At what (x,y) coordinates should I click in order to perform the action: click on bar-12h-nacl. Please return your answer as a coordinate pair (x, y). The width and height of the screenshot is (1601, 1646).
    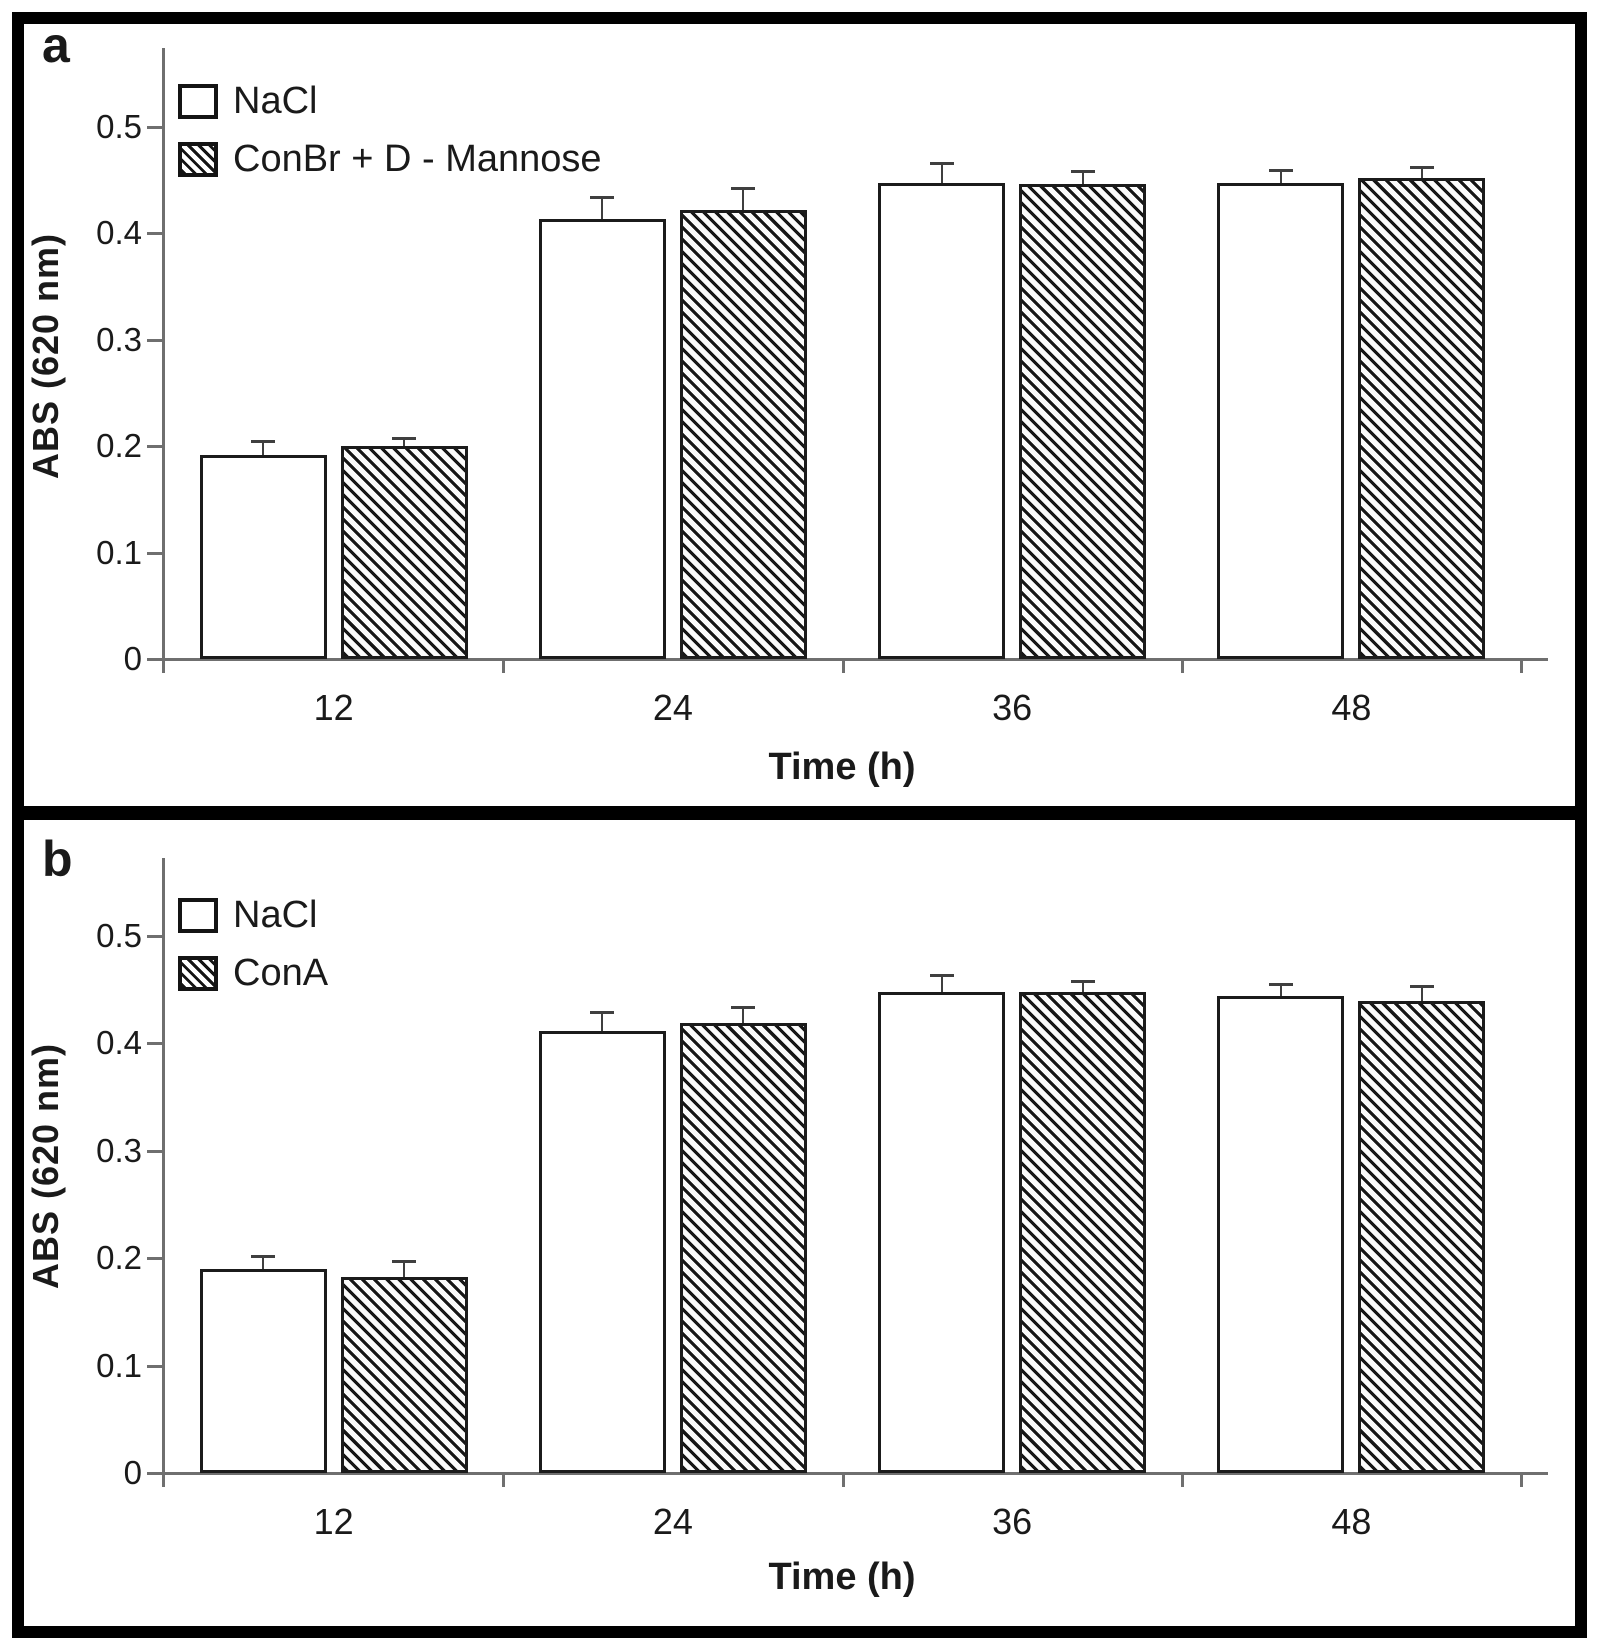
    Looking at the image, I should click on (263, 556).